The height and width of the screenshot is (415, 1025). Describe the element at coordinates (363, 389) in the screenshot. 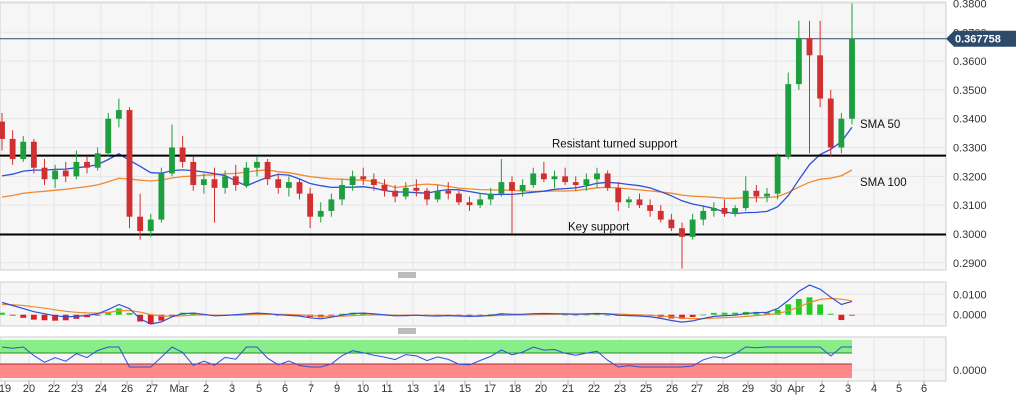

I see `date-tick-label: 10` at that location.